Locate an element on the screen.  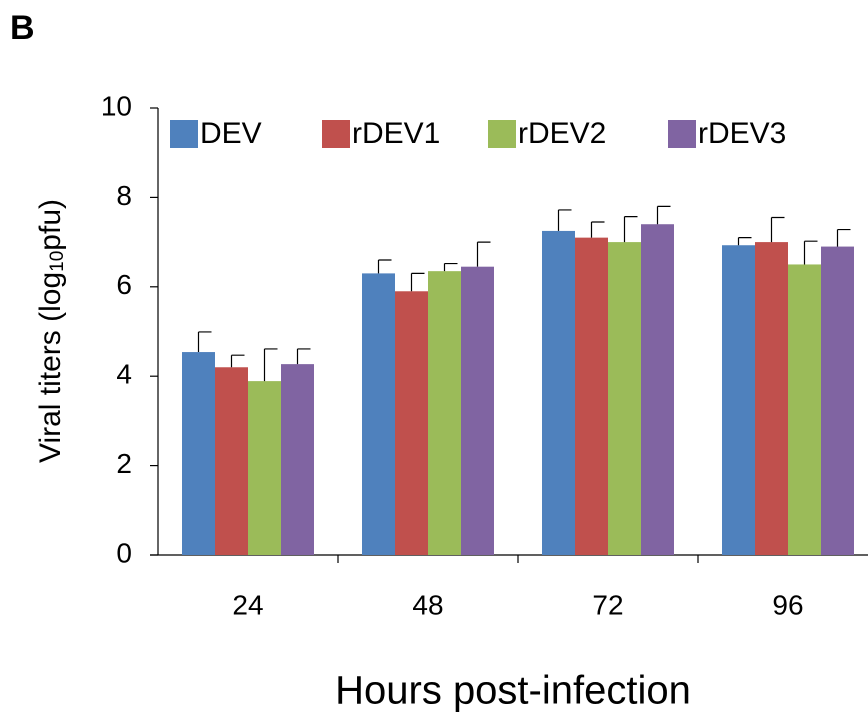
y-axis-label: Viral titers (log10pfu) is located at coordinates (51, 331).